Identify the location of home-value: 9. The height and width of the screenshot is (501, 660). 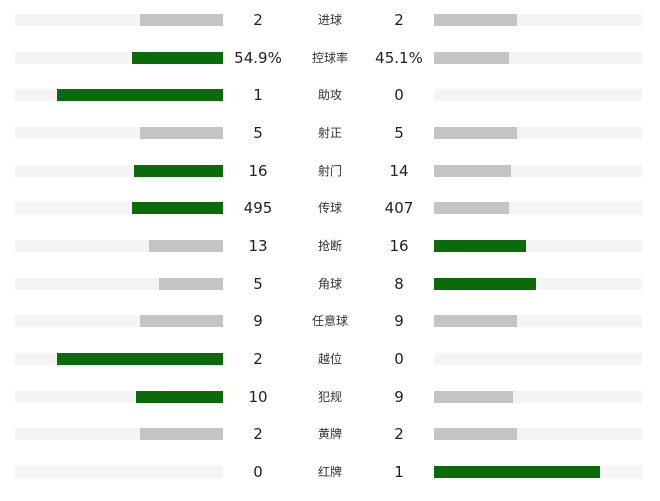
(258, 321).